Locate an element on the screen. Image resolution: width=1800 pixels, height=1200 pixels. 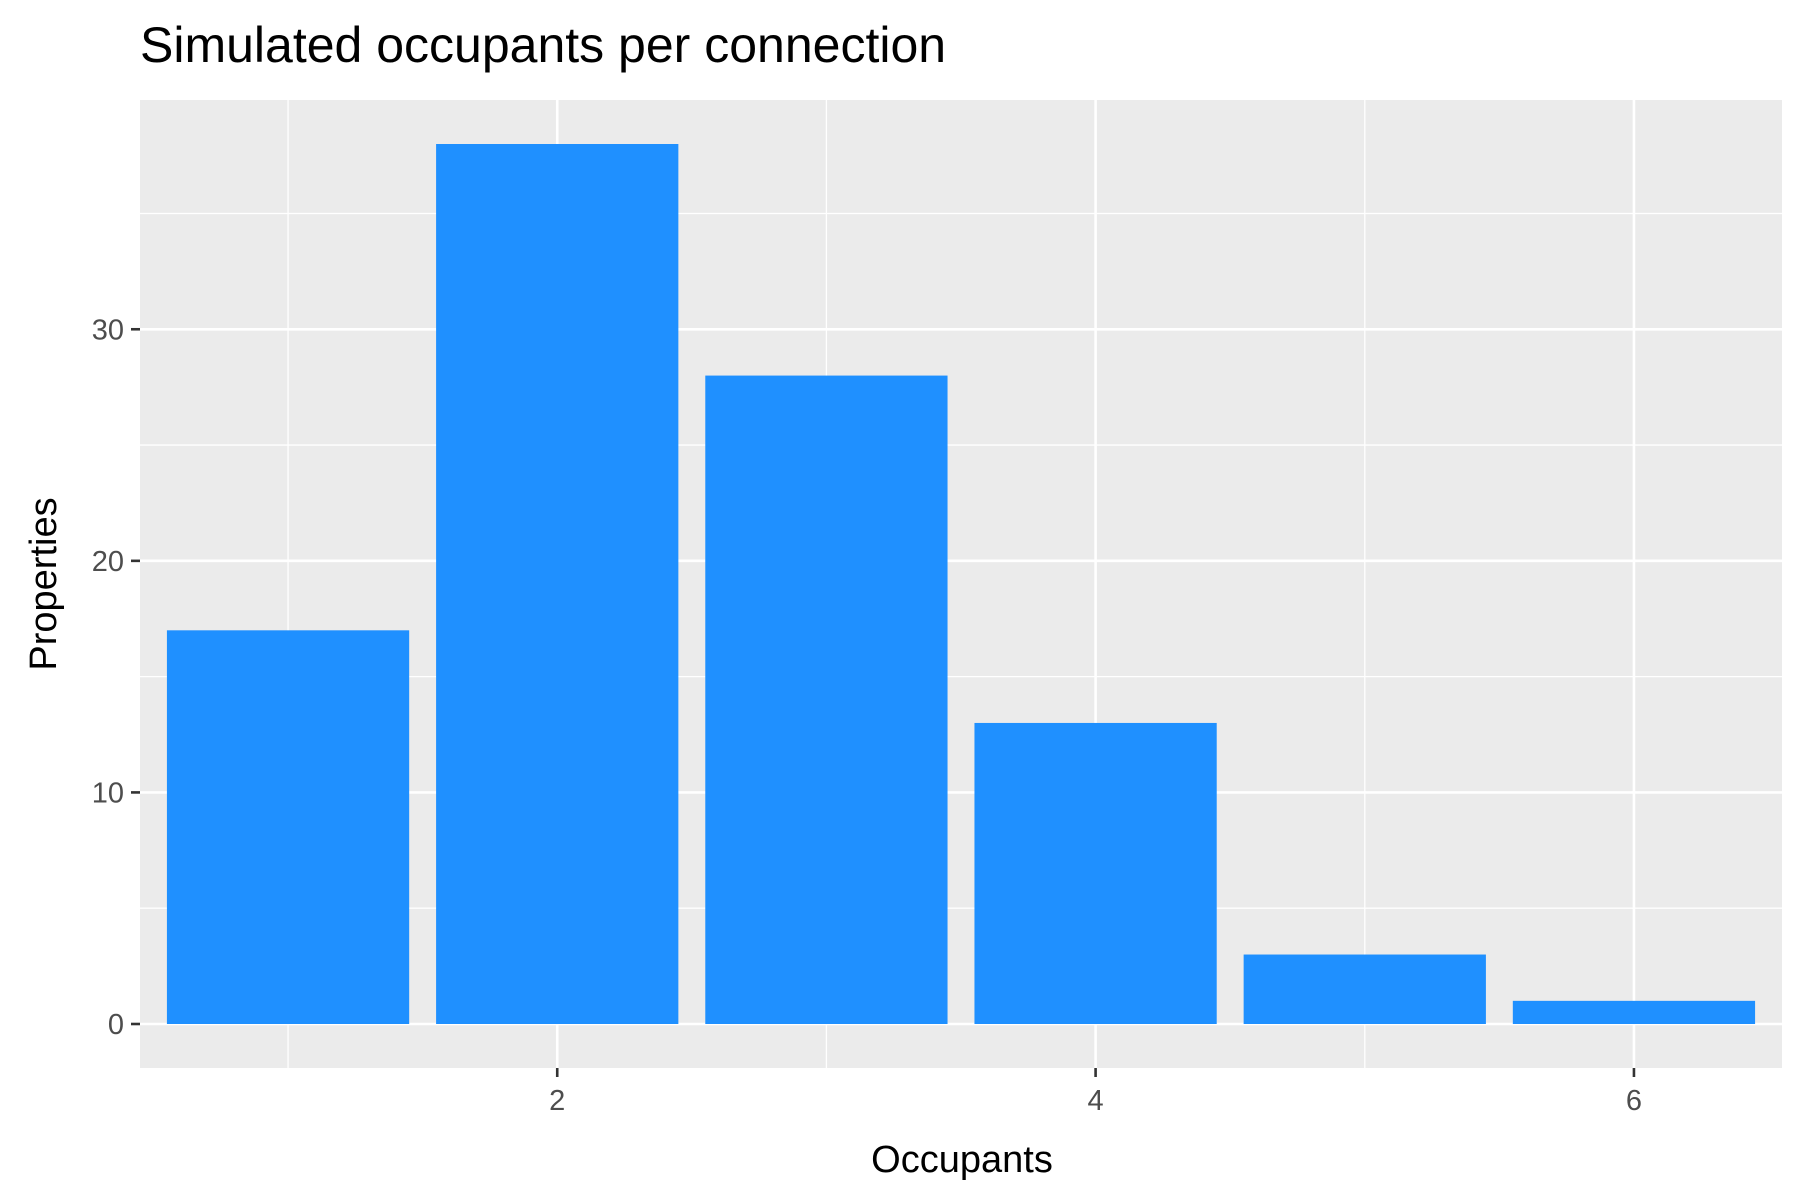
x-axis: 2 4 6 is located at coordinates (1095, 1092).